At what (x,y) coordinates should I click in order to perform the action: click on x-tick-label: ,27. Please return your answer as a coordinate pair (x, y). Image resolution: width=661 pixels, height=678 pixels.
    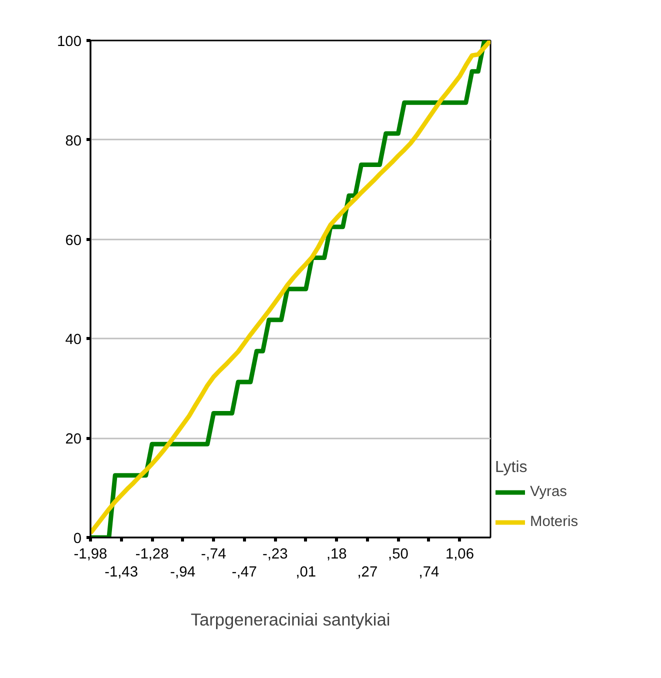
    Looking at the image, I should click on (367, 572).